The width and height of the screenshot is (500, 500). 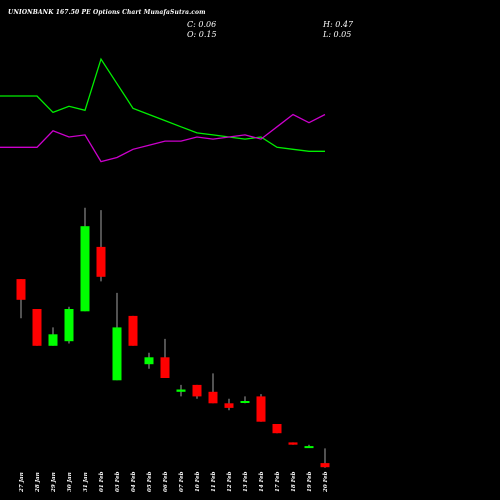 I want to click on x-tick-label: 27 Jan, so click(x=22, y=482).